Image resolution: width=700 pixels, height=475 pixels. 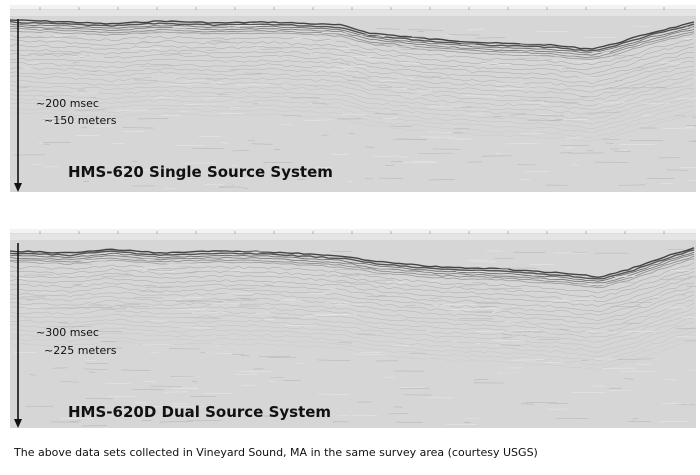 I want to click on profile-title: HMS-620D Dual Source System, so click(x=200, y=412).